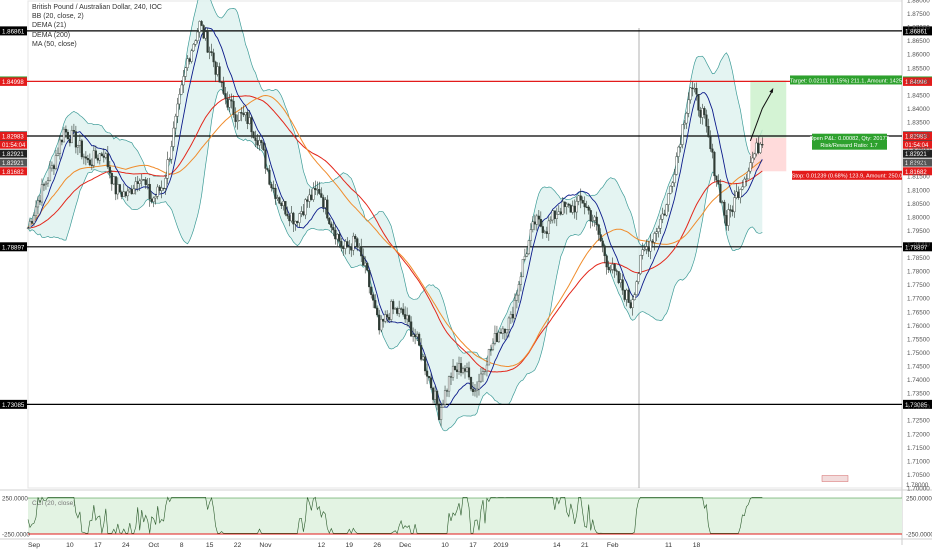  Describe the element at coordinates (49, 26) in the screenshot. I see `indicator-dema21: DEMA (21)` at that location.